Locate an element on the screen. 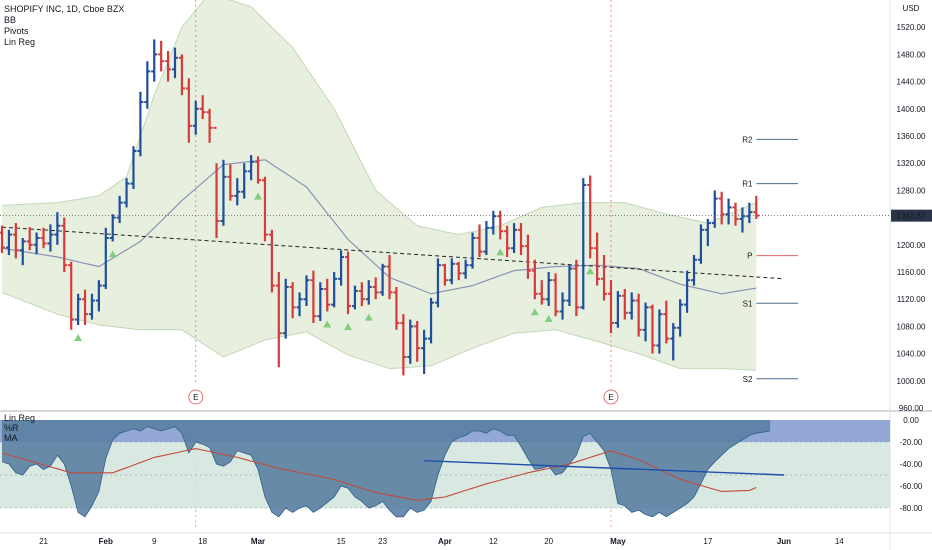 Image resolution: width=932 pixels, height=550 pixels. price-tick-label: 1200.00 is located at coordinates (911, 245).